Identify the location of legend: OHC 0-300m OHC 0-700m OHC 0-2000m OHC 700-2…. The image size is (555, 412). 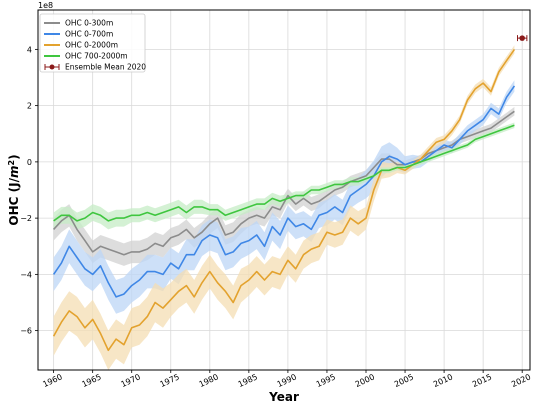
(92, 43).